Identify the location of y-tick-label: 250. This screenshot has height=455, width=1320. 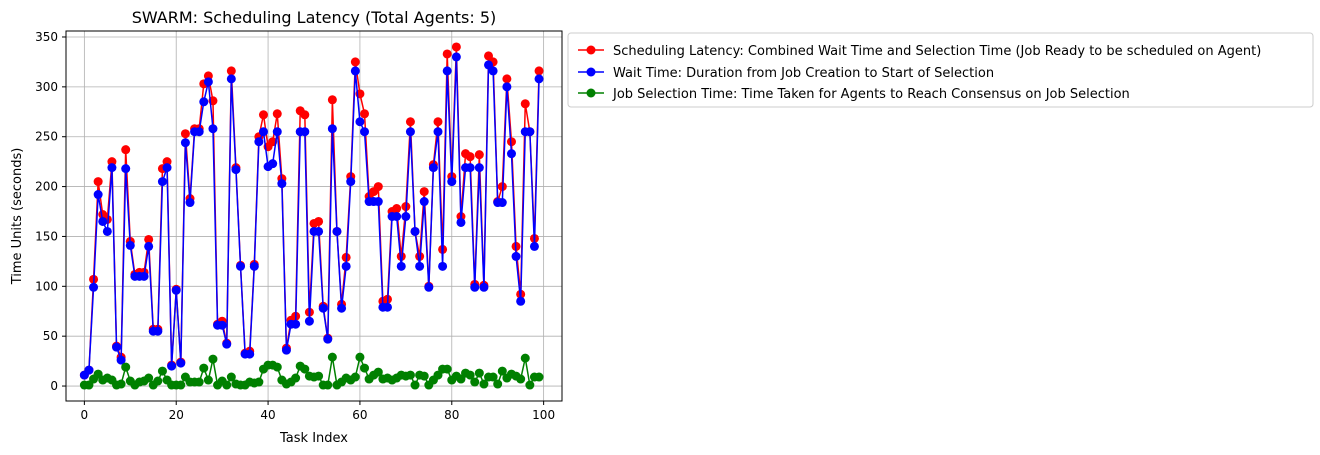
(46, 137).